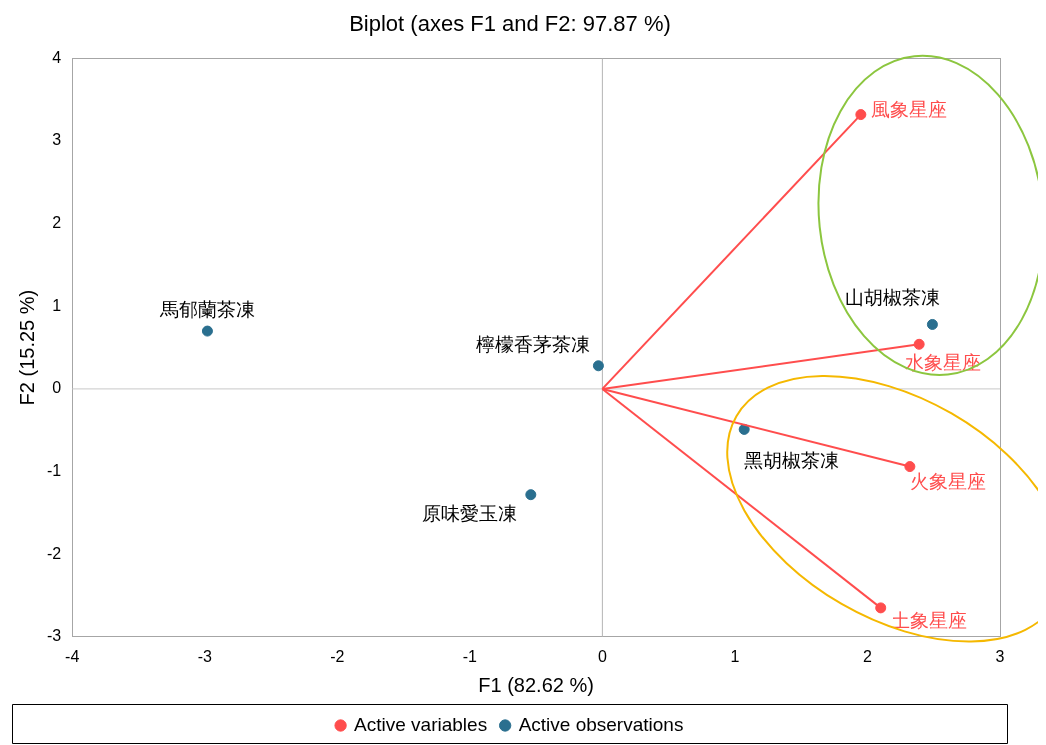 The width and height of the screenshot is (1046, 745). I want to click on annotation: 馬郁蘭茶凍, so click(206, 310).